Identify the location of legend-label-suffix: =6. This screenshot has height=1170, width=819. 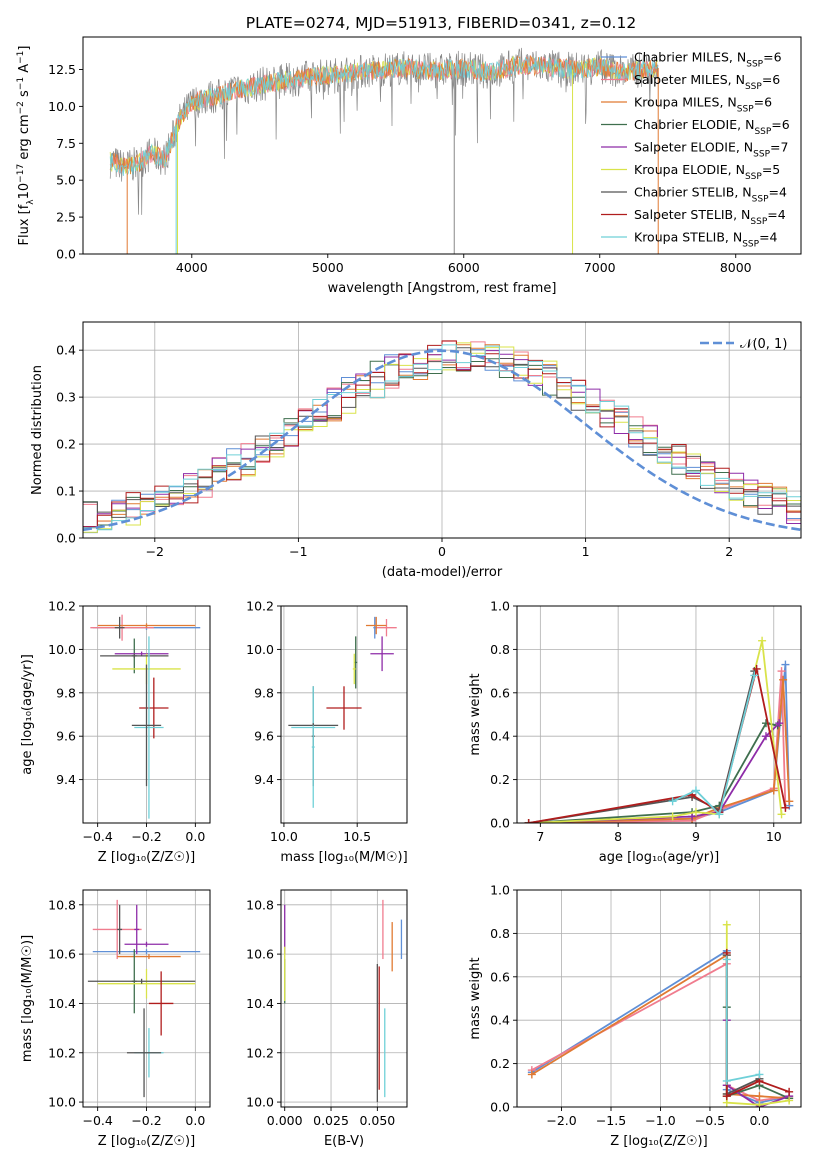
(763, 102).